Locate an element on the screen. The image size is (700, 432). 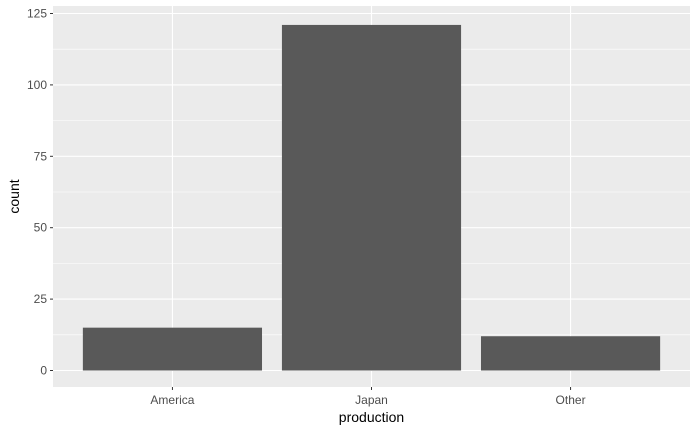
x-tick-label: Other is located at coordinates (571, 400).